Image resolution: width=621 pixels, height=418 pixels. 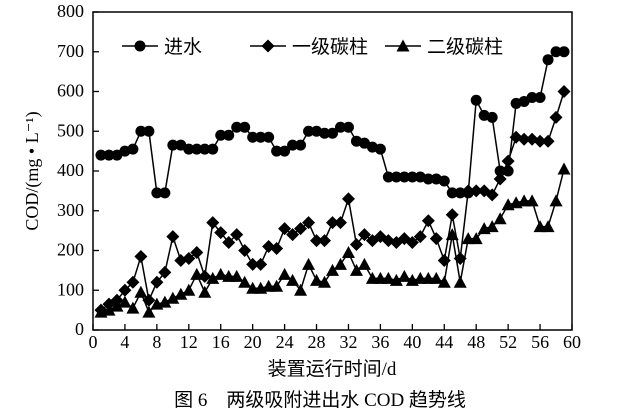 What do you see at coordinates (465, 47) in the screenshot?
I see `legend-label: 二级碳柱` at bounding box center [465, 47].